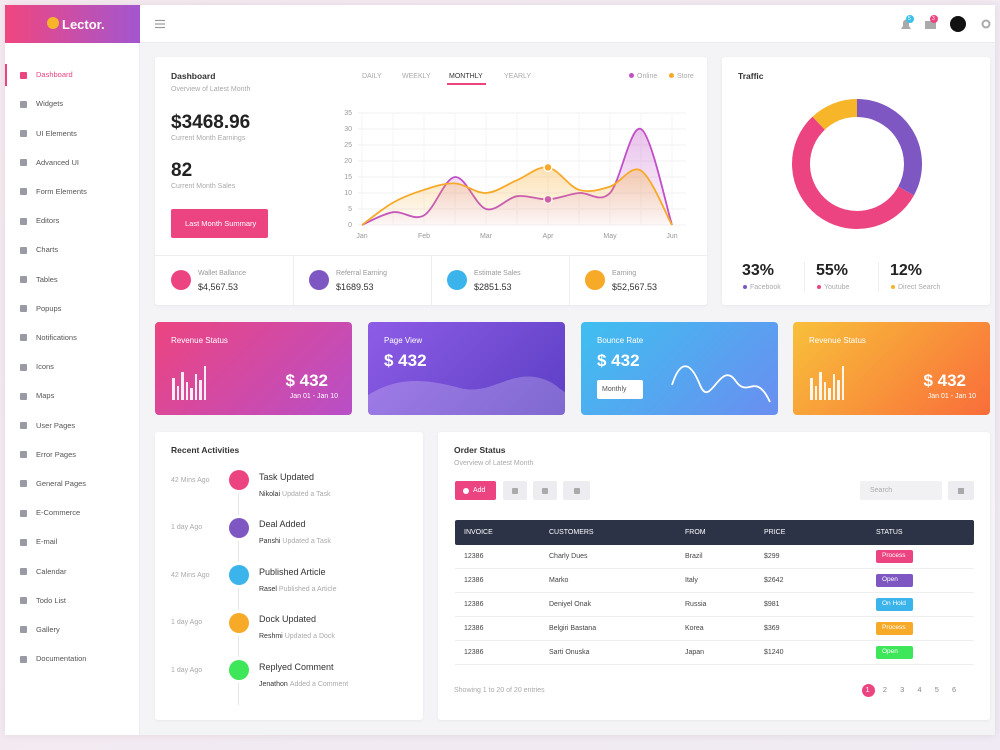  What do you see at coordinates (50, 104) in the screenshot?
I see `menu-item: Widgets` at bounding box center [50, 104].